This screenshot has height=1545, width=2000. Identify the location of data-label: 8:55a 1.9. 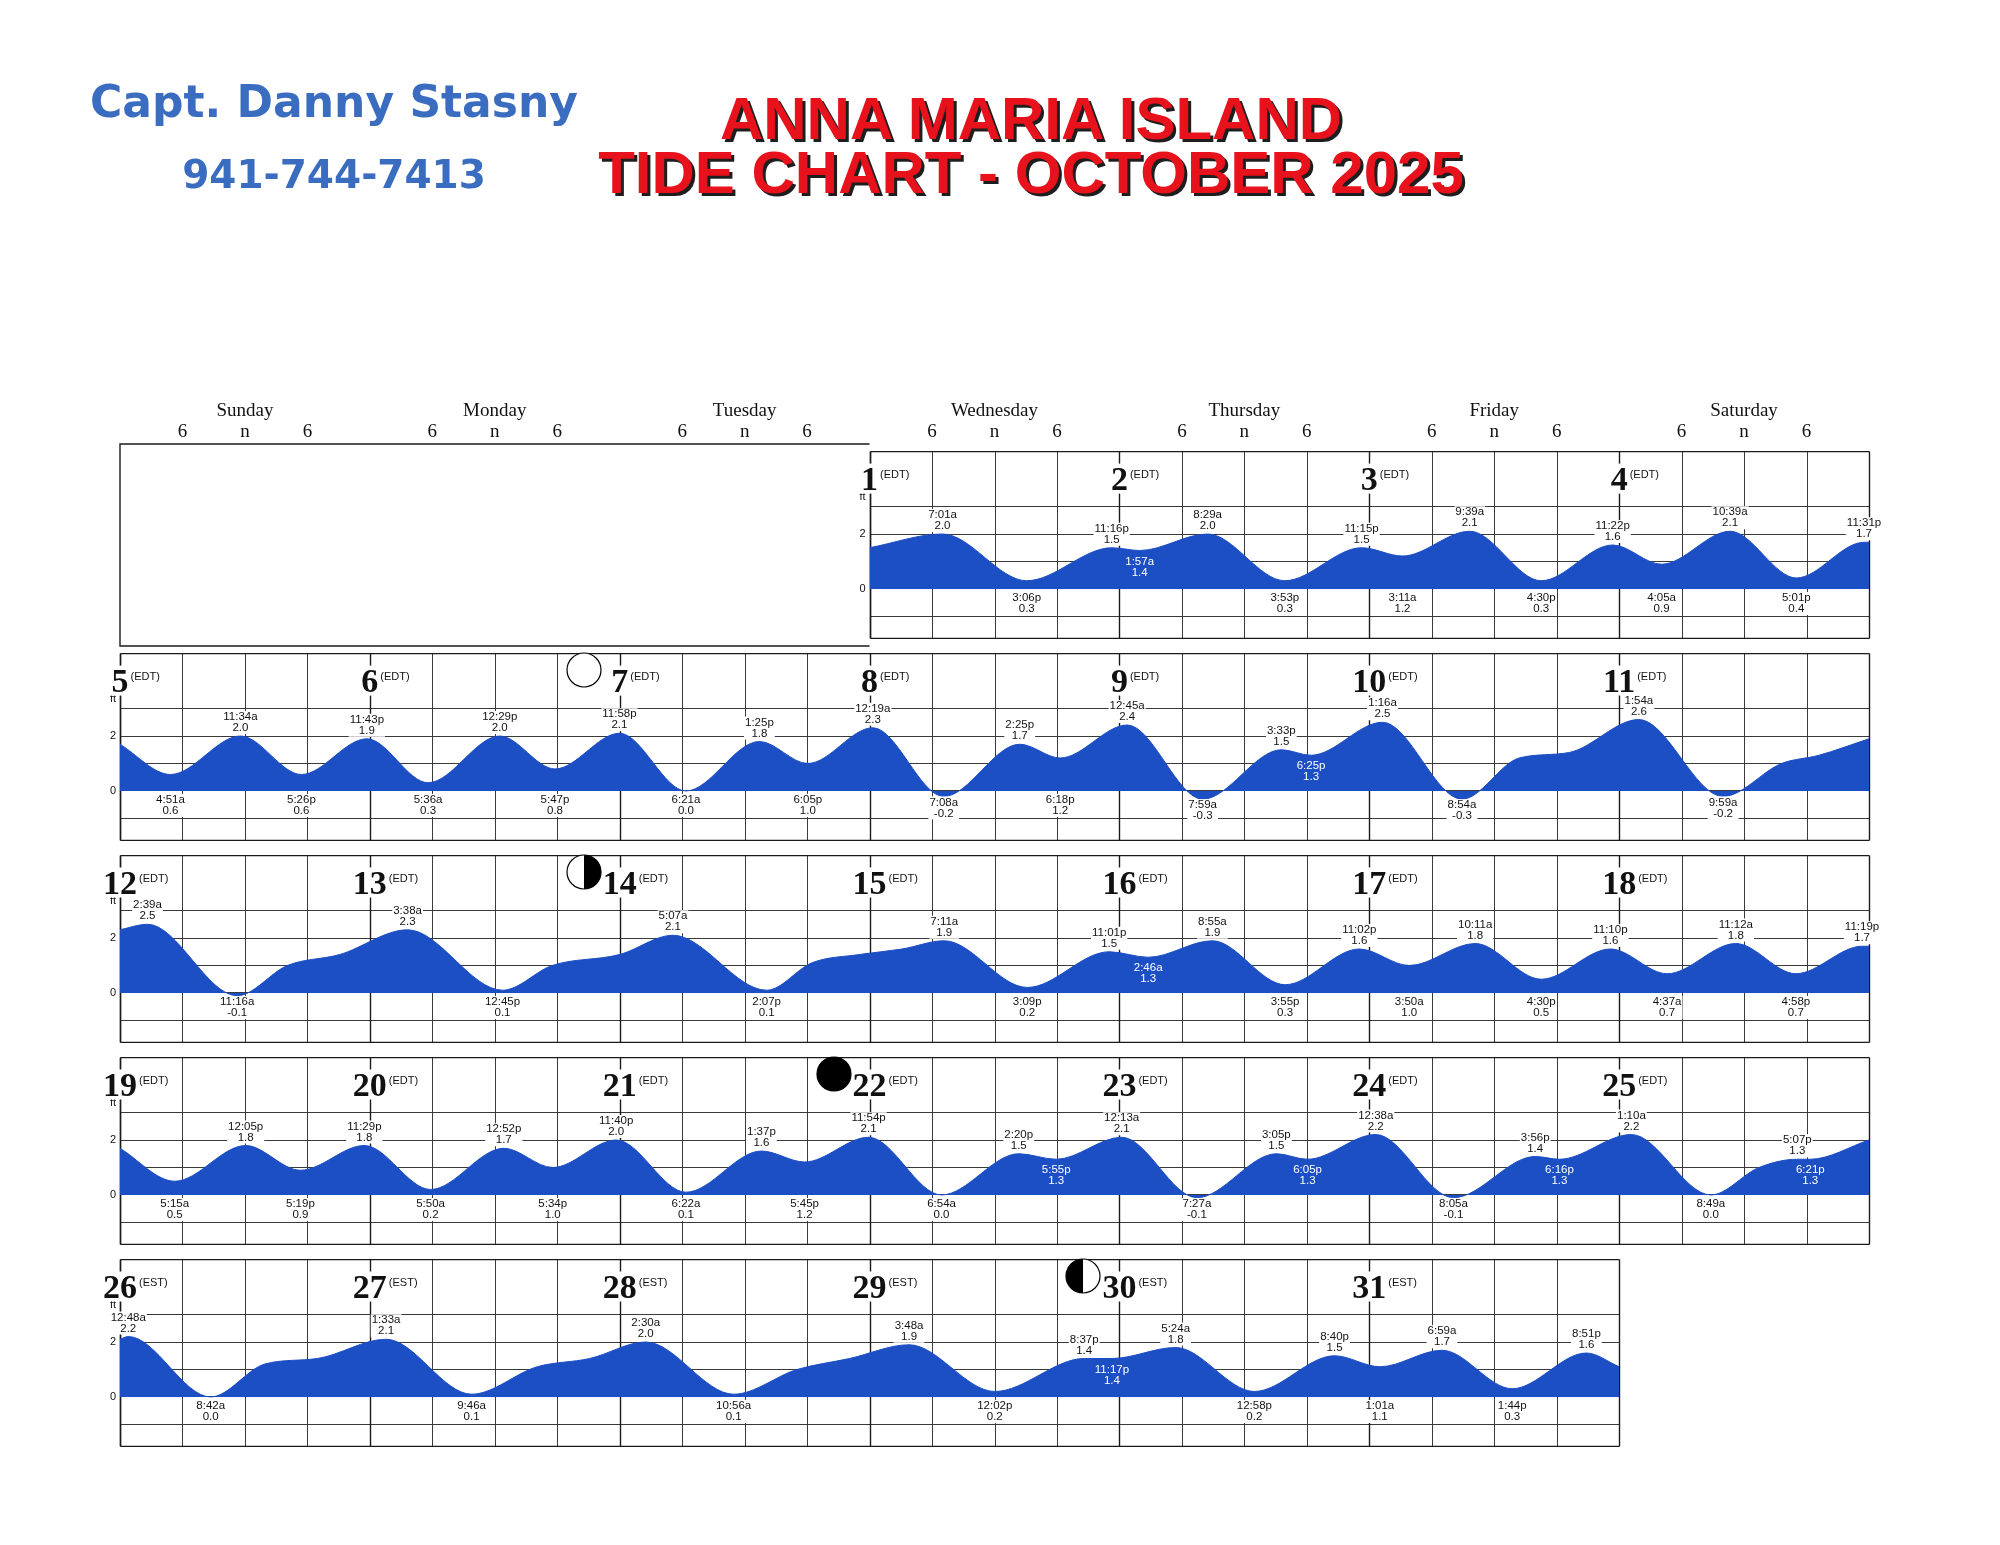
(1212, 926).